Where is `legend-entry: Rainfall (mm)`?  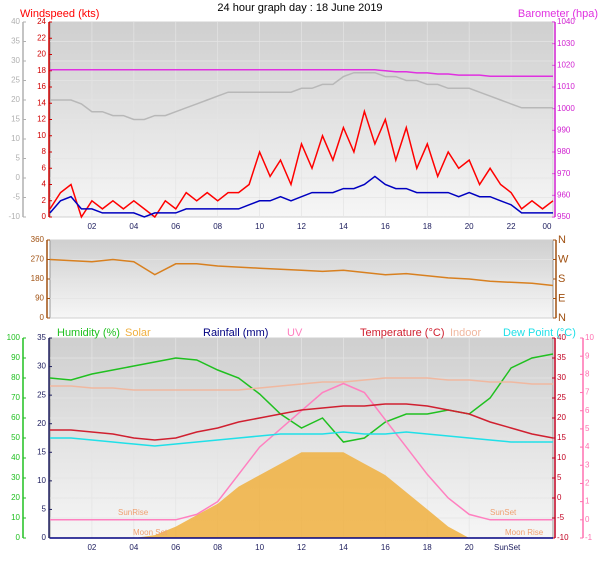 legend-entry: Rainfall (mm) is located at coordinates (235, 333).